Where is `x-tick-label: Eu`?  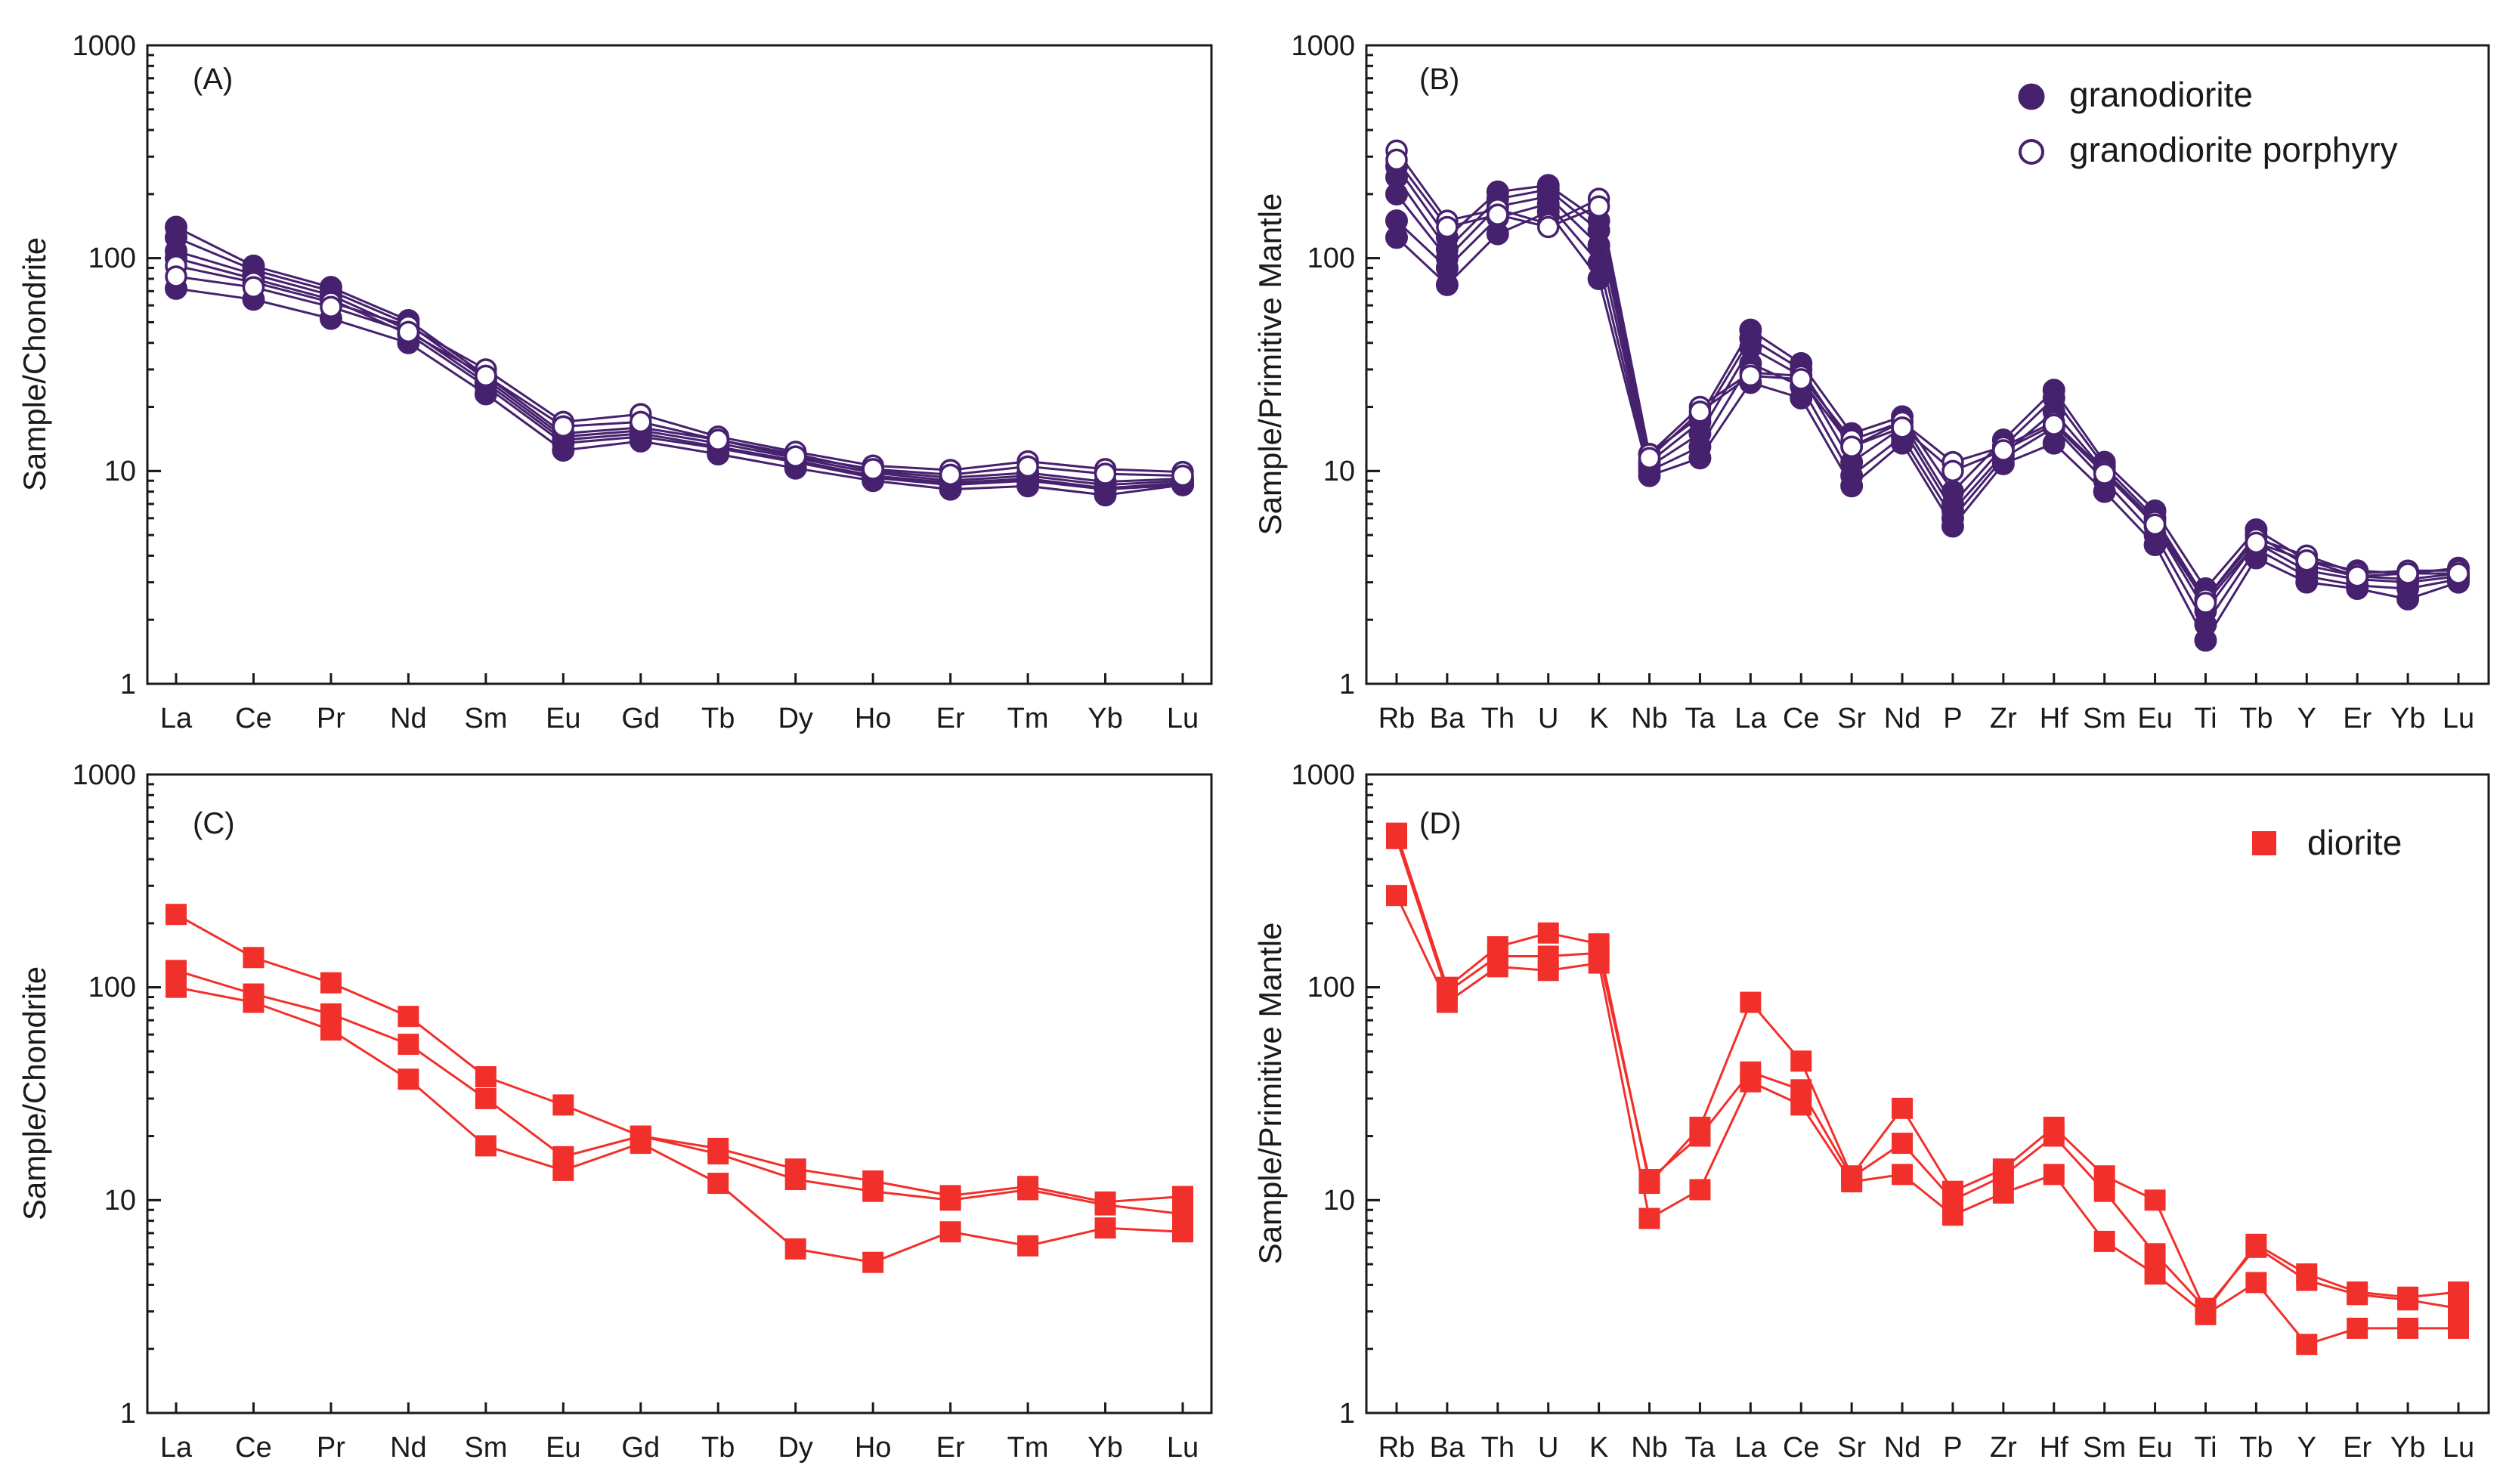
x-tick-label: Eu is located at coordinates (2154, 719).